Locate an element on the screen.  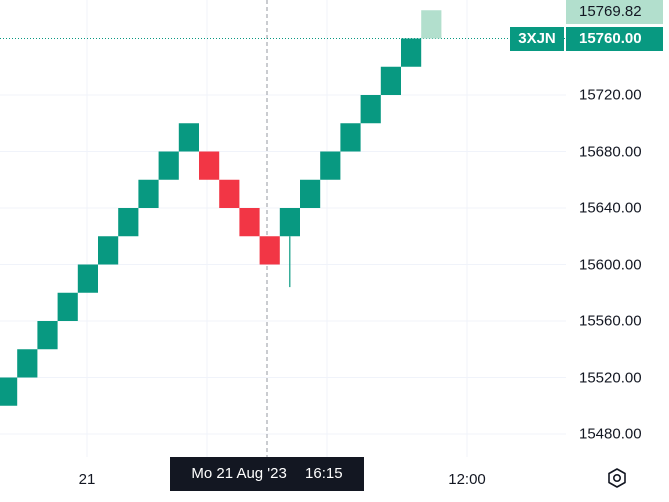
price-tick-label: 15720.00 is located at coordinates (610, 95).